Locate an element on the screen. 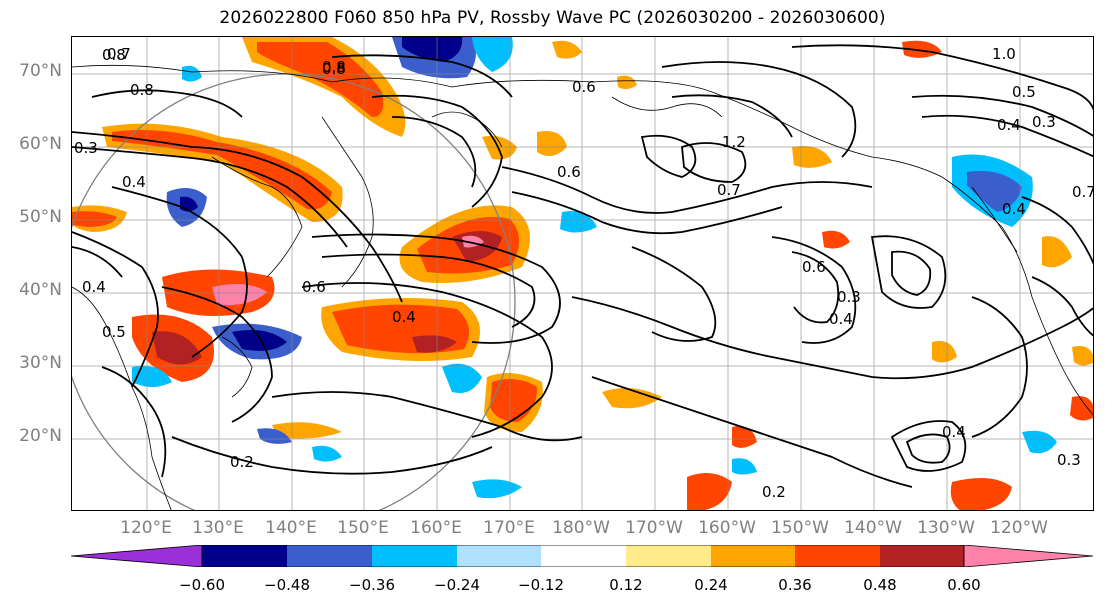 Image resolution: width=1105 pixels, height=604 pixels. lat-label: 70°N is located at coordinates (40, 71).